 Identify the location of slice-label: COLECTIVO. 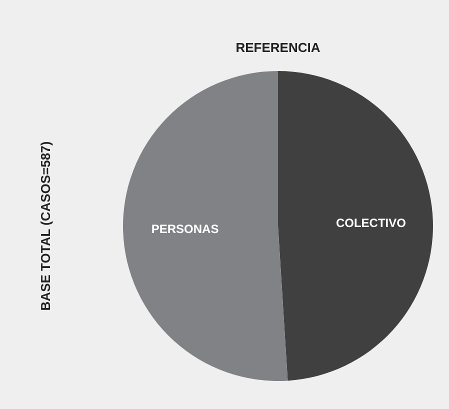
(371, 223).